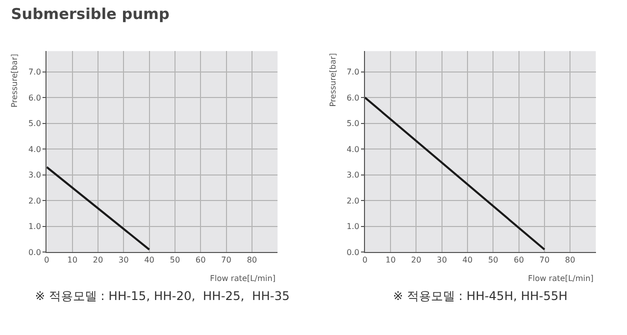 The image size is (627, 335). What do you see at coordinates (90, 14) in the screenshot?
I see `chart-title: Submersible pump` at bounding box center [90, 14].